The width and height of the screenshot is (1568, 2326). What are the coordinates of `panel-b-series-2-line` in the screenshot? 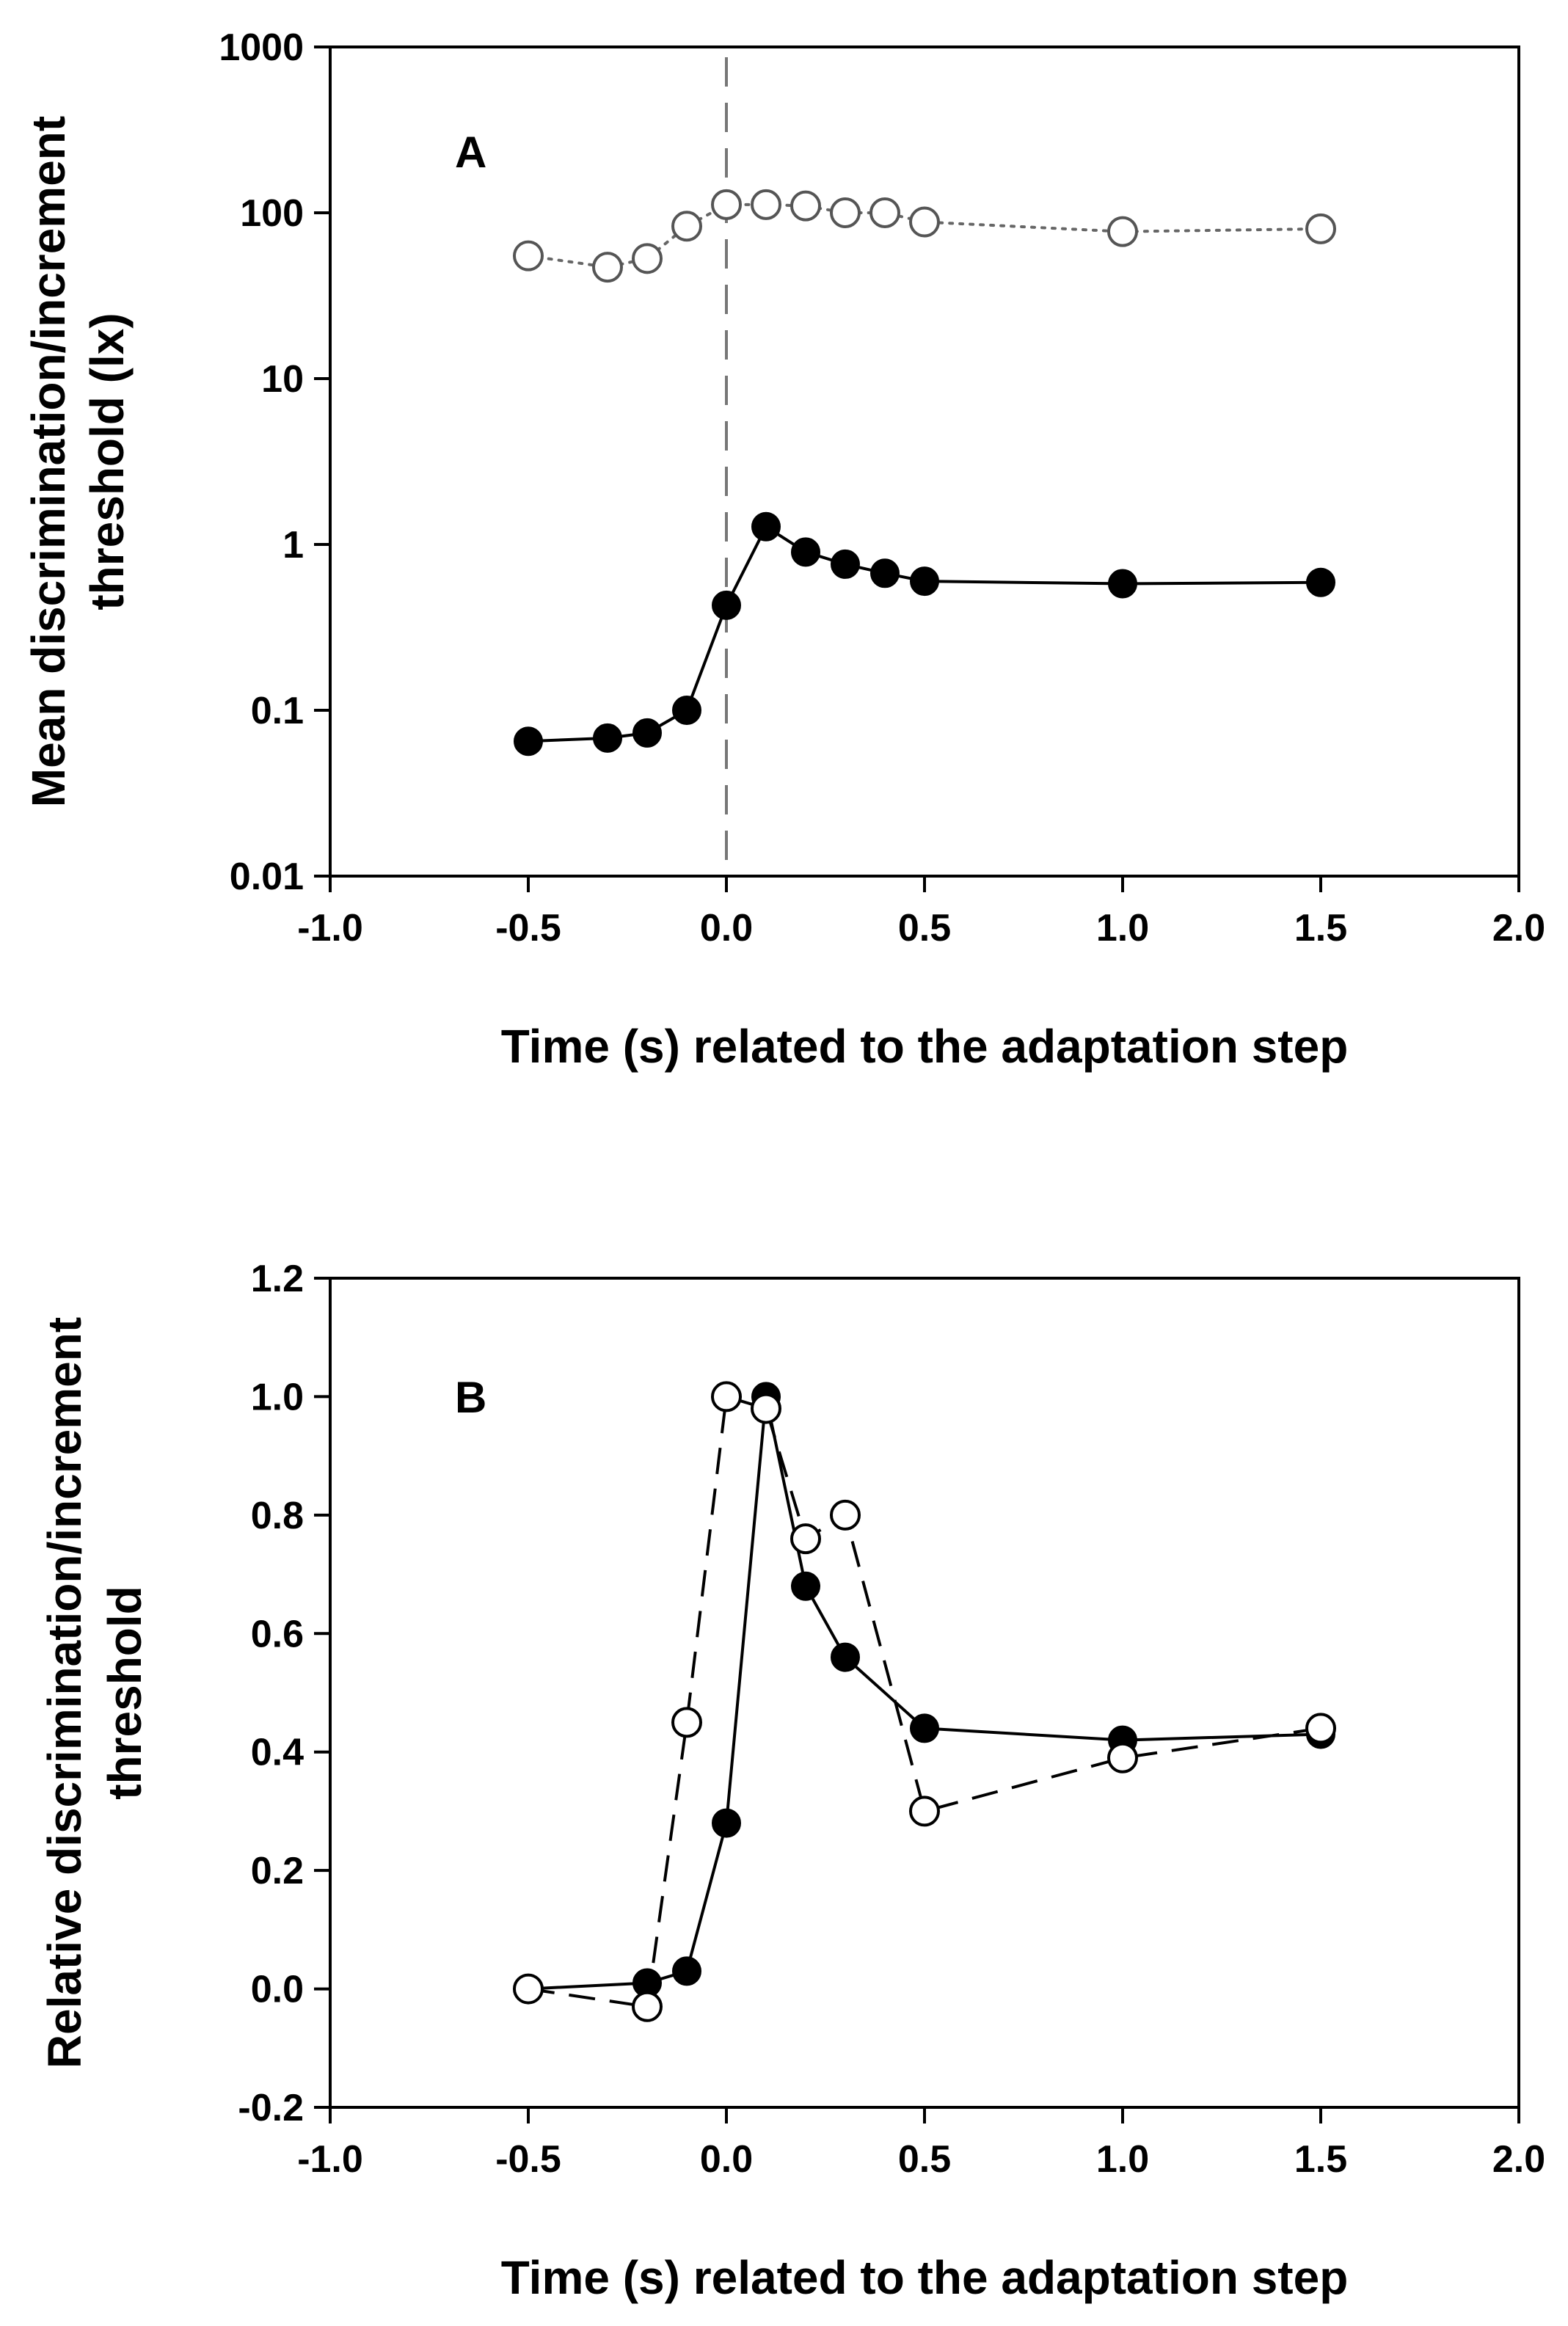 It's located at (925, 1702).